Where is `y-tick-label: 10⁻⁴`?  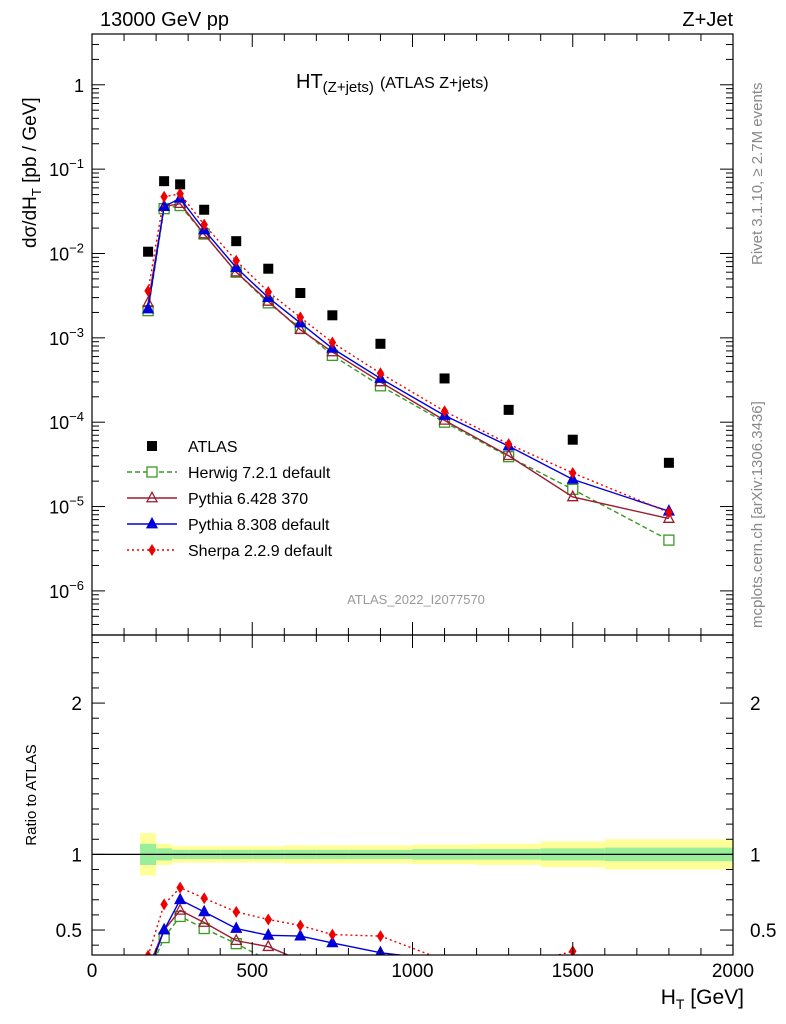
y-tick-label: 10⁻⁴ is located at coordinates (66, 421).